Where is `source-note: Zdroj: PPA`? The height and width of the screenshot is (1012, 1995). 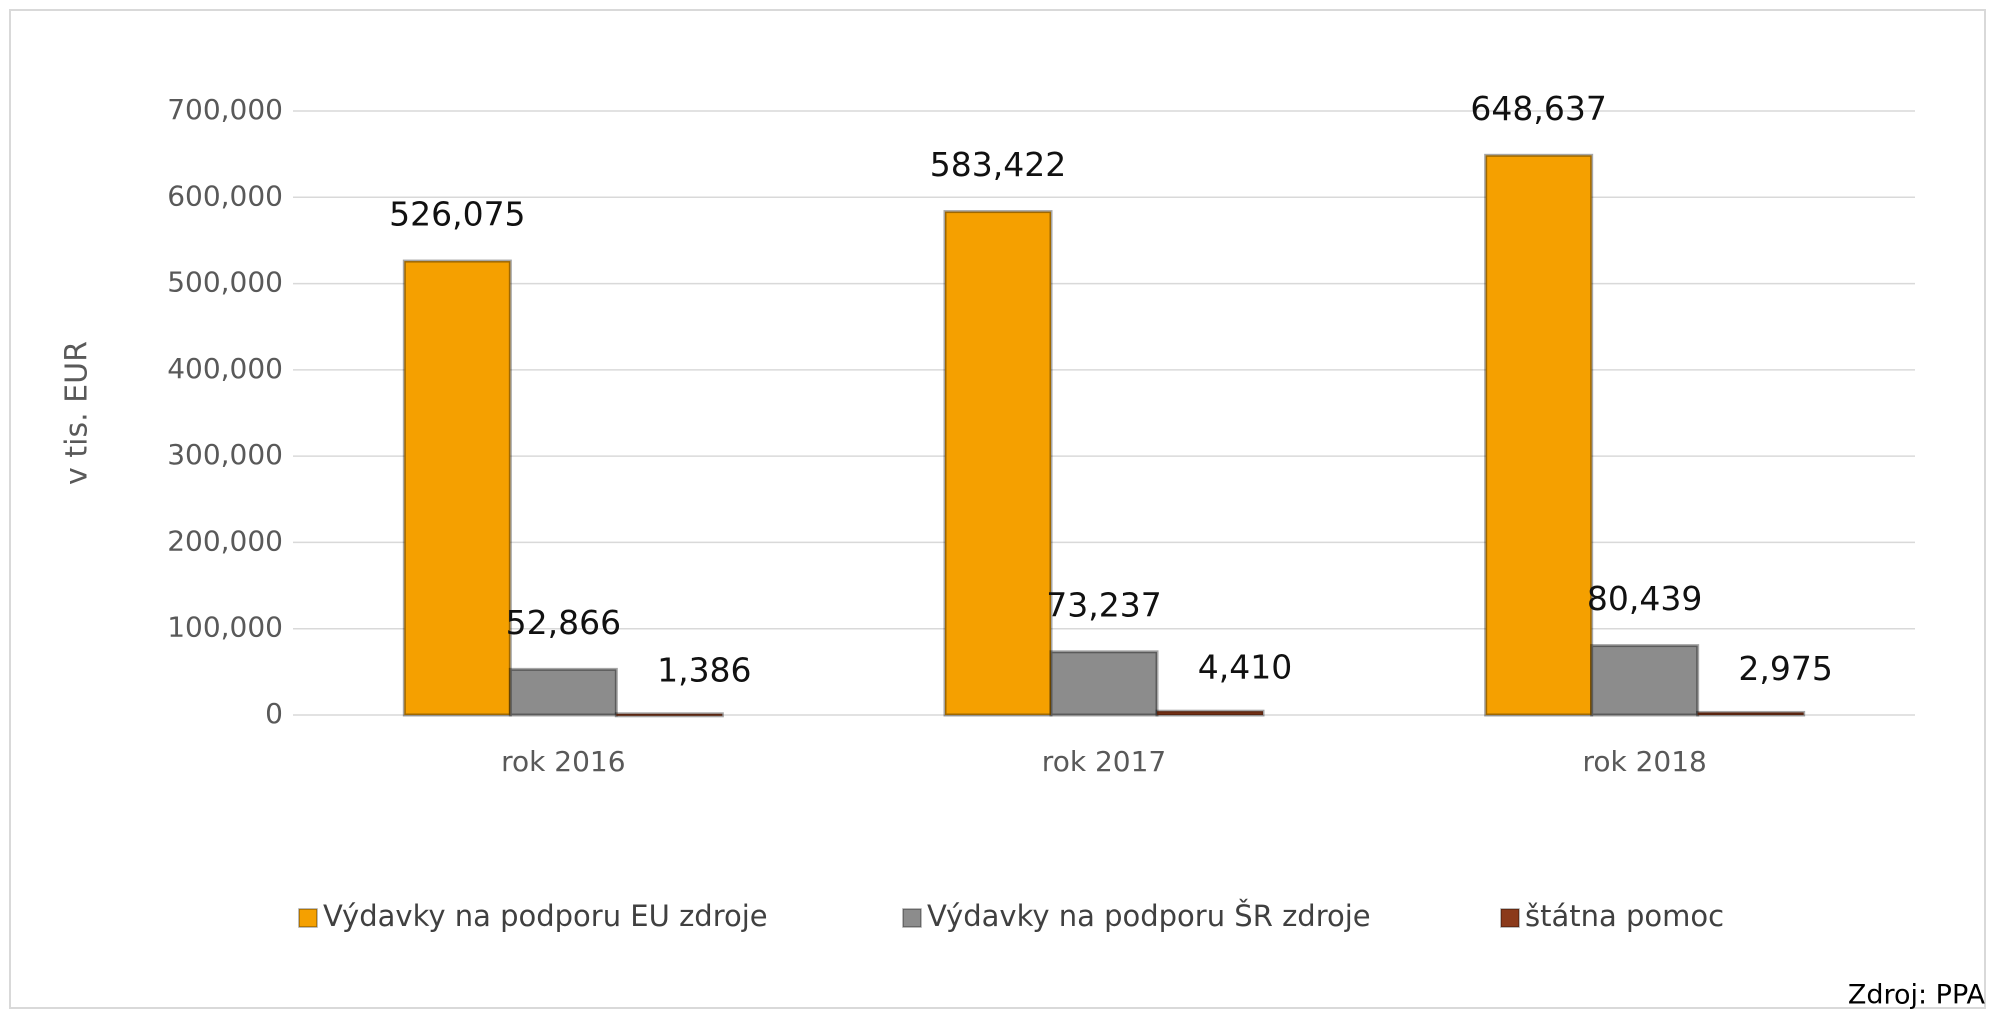 source-note: Zdroj: PPA is located at coordinates (1917, 995).